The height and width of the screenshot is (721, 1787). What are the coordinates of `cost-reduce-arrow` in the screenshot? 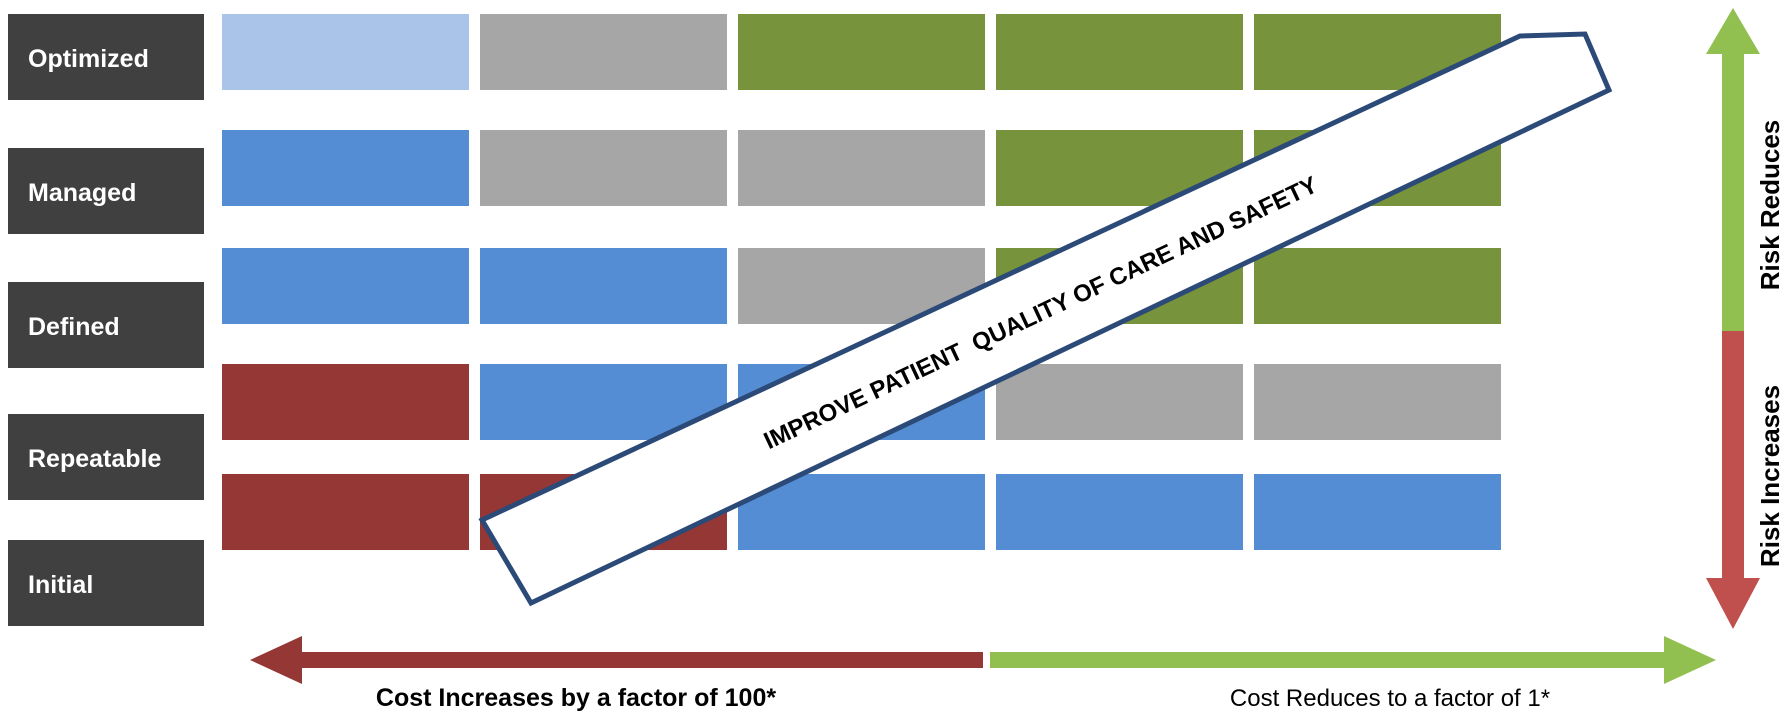 It's located at (1353, 660).